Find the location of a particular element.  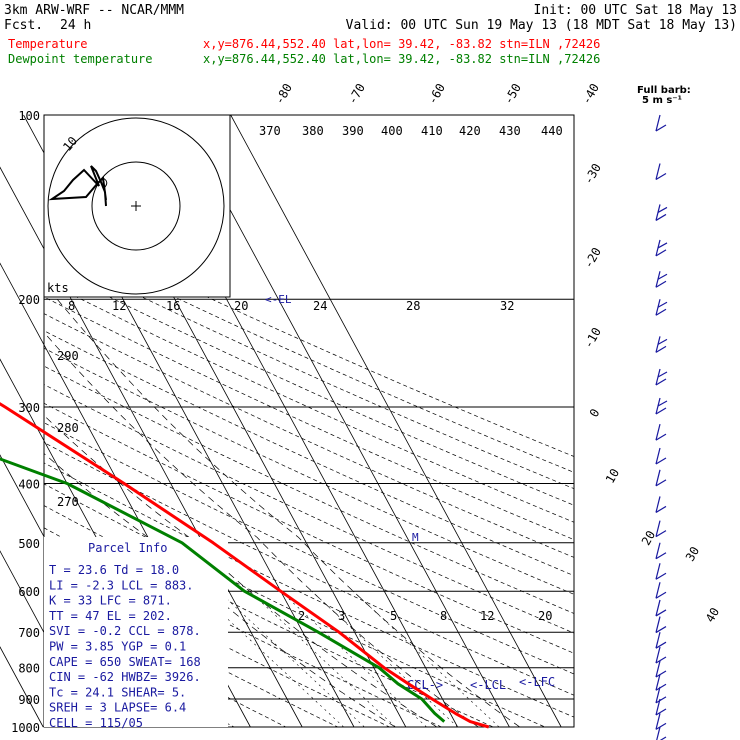

lfc-marker: <-LFC is located at coordinates (537, 682).